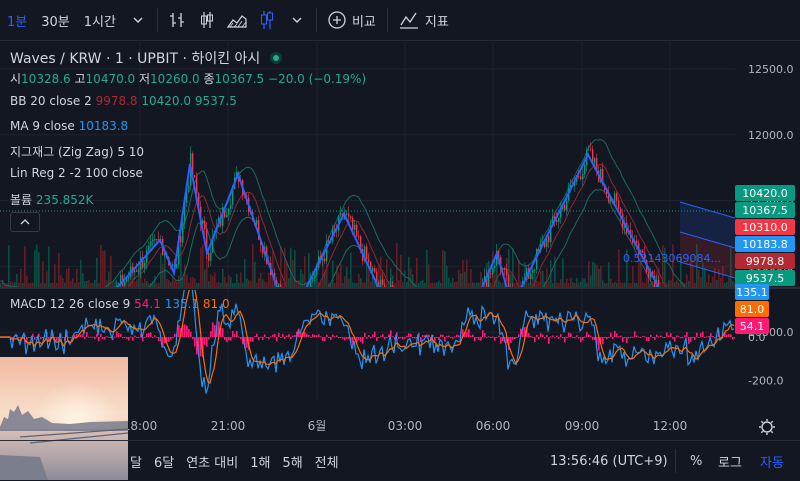 This screenshot has height=481, width=800. What do you see at coordinates (120, 304) in the screenshot?
I see `macd-legend: MACD 12 26 close 9 54.1 135.1 81.0` at bounding box center [120, 304].